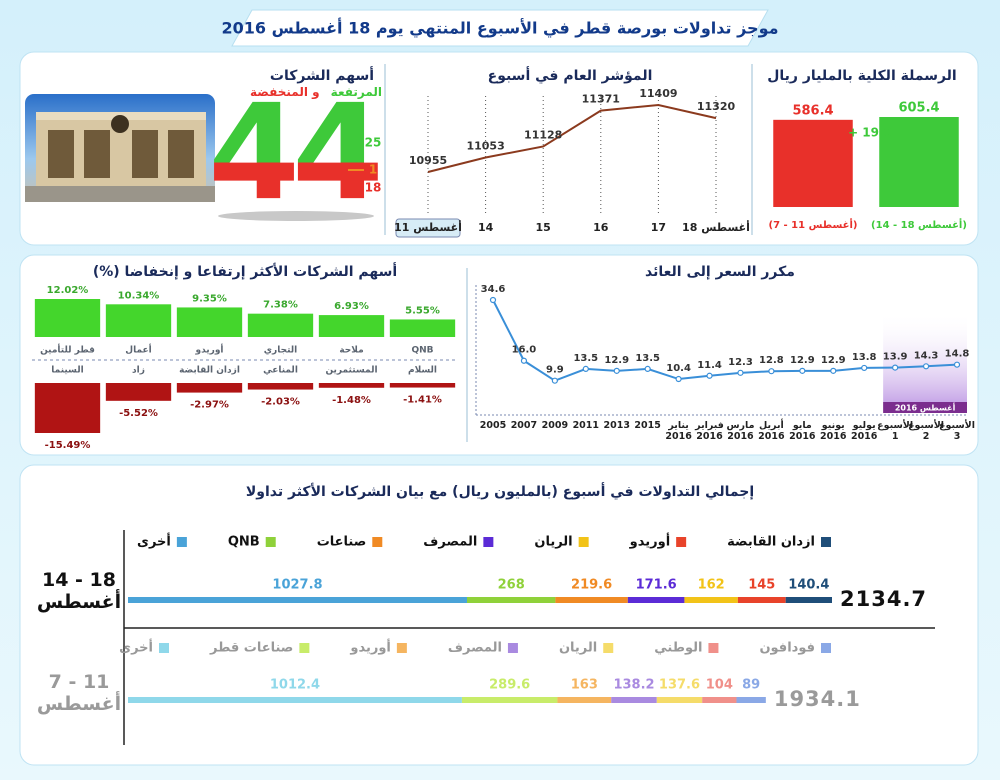 The image size is (1000, 780). Describe the element at coordinates (322, 75) in the screenshot. I see `chart-title: أسهم الشركات` at that location.